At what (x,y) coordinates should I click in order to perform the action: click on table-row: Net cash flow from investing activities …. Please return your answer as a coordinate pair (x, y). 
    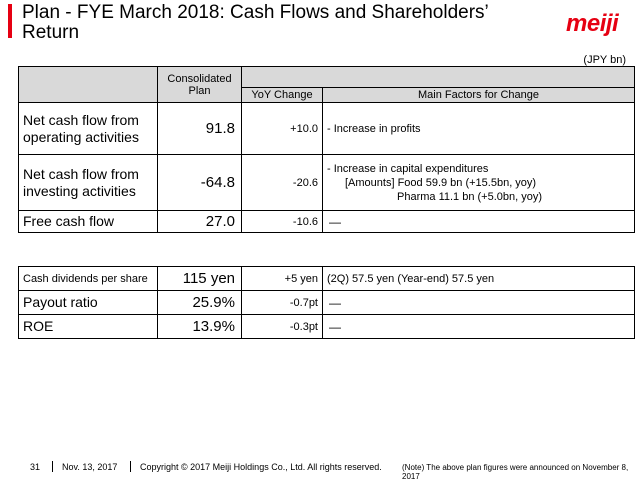
    Looking at the image, I should click on (326, 182).